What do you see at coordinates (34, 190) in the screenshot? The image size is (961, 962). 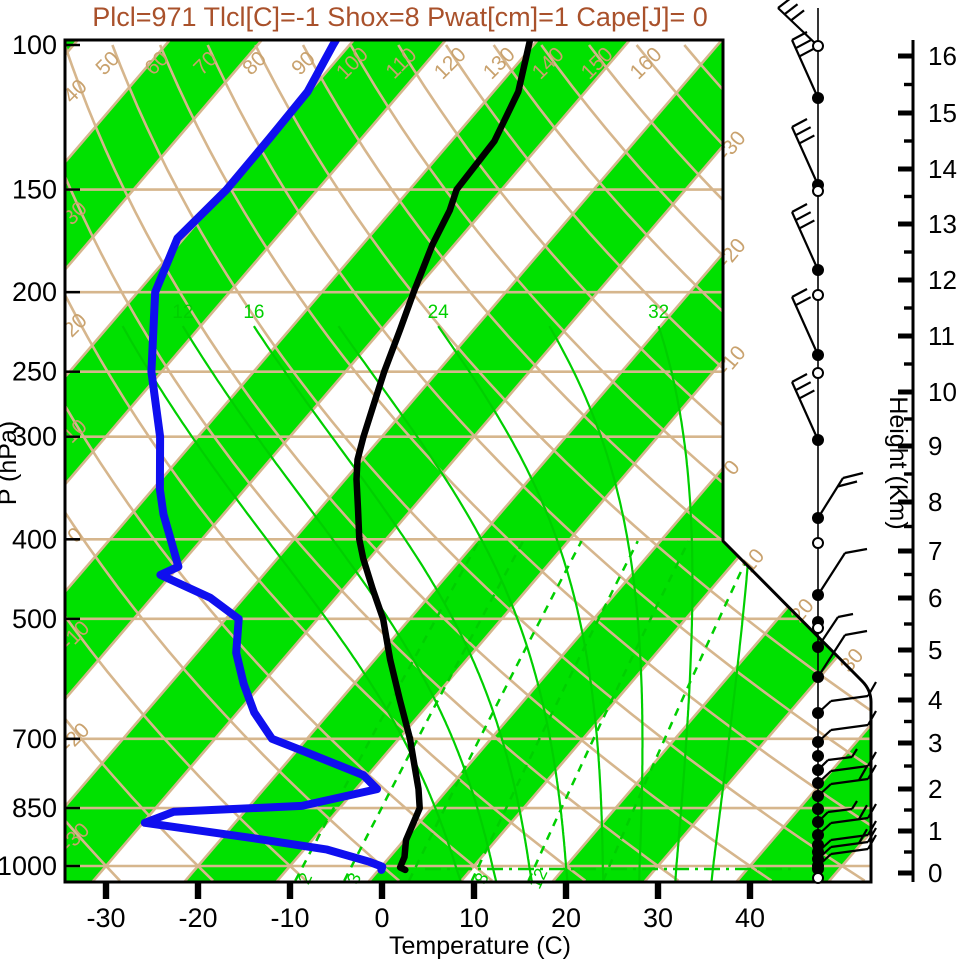 I see `tick-label: 150` at bounding box center [34, 190].